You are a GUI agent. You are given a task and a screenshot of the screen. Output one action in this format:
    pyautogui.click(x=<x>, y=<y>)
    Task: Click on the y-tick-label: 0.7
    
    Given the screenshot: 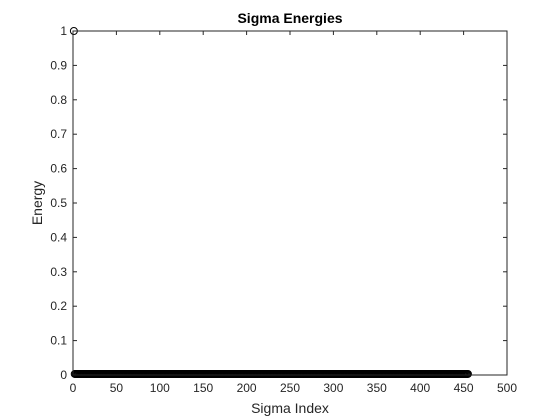 What is the action you would take?
    pyautogui.click(x=58, y=134)
    